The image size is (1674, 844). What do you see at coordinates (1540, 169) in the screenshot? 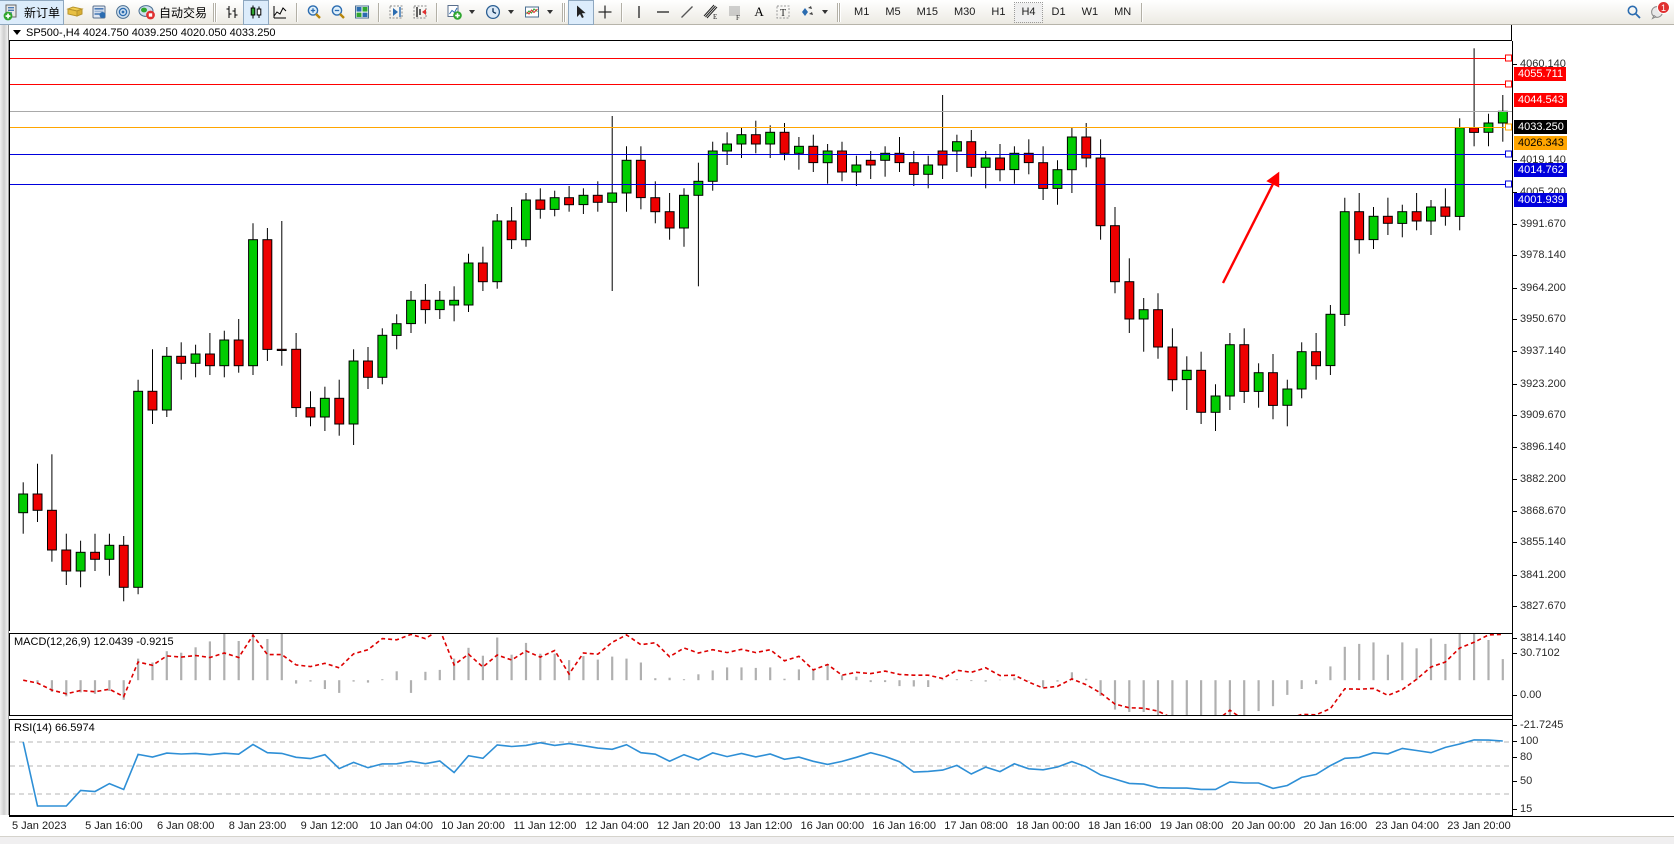
I see `price-label-support-upper: 4014.762` at bounding box center [1540, 169].